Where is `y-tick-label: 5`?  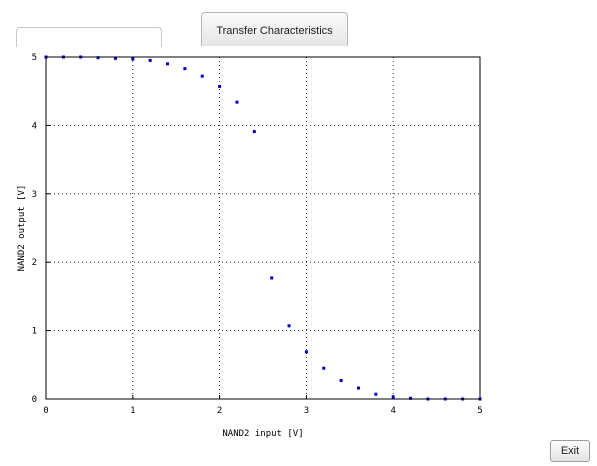 y-tick-label: 5 is located at coordinates (34, 58).